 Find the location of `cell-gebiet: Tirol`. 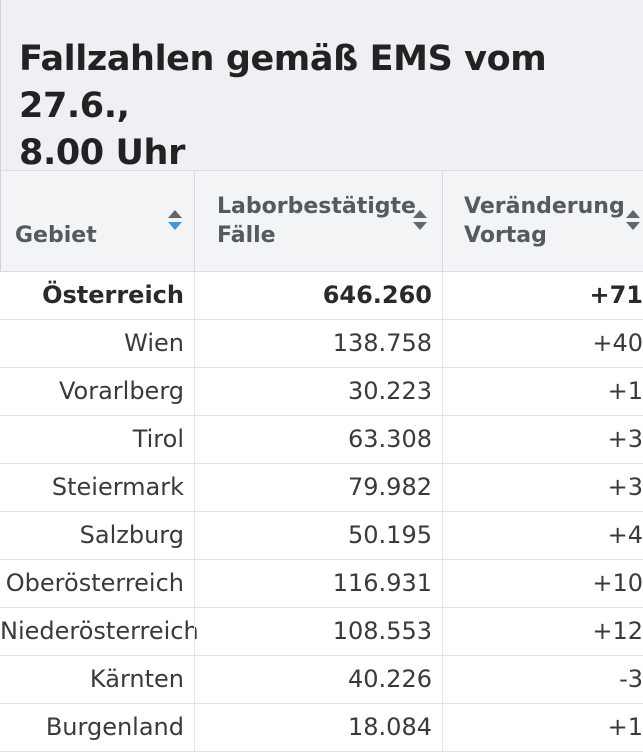

cell-gebiet: Tirol is located at coordinates (158, 439).